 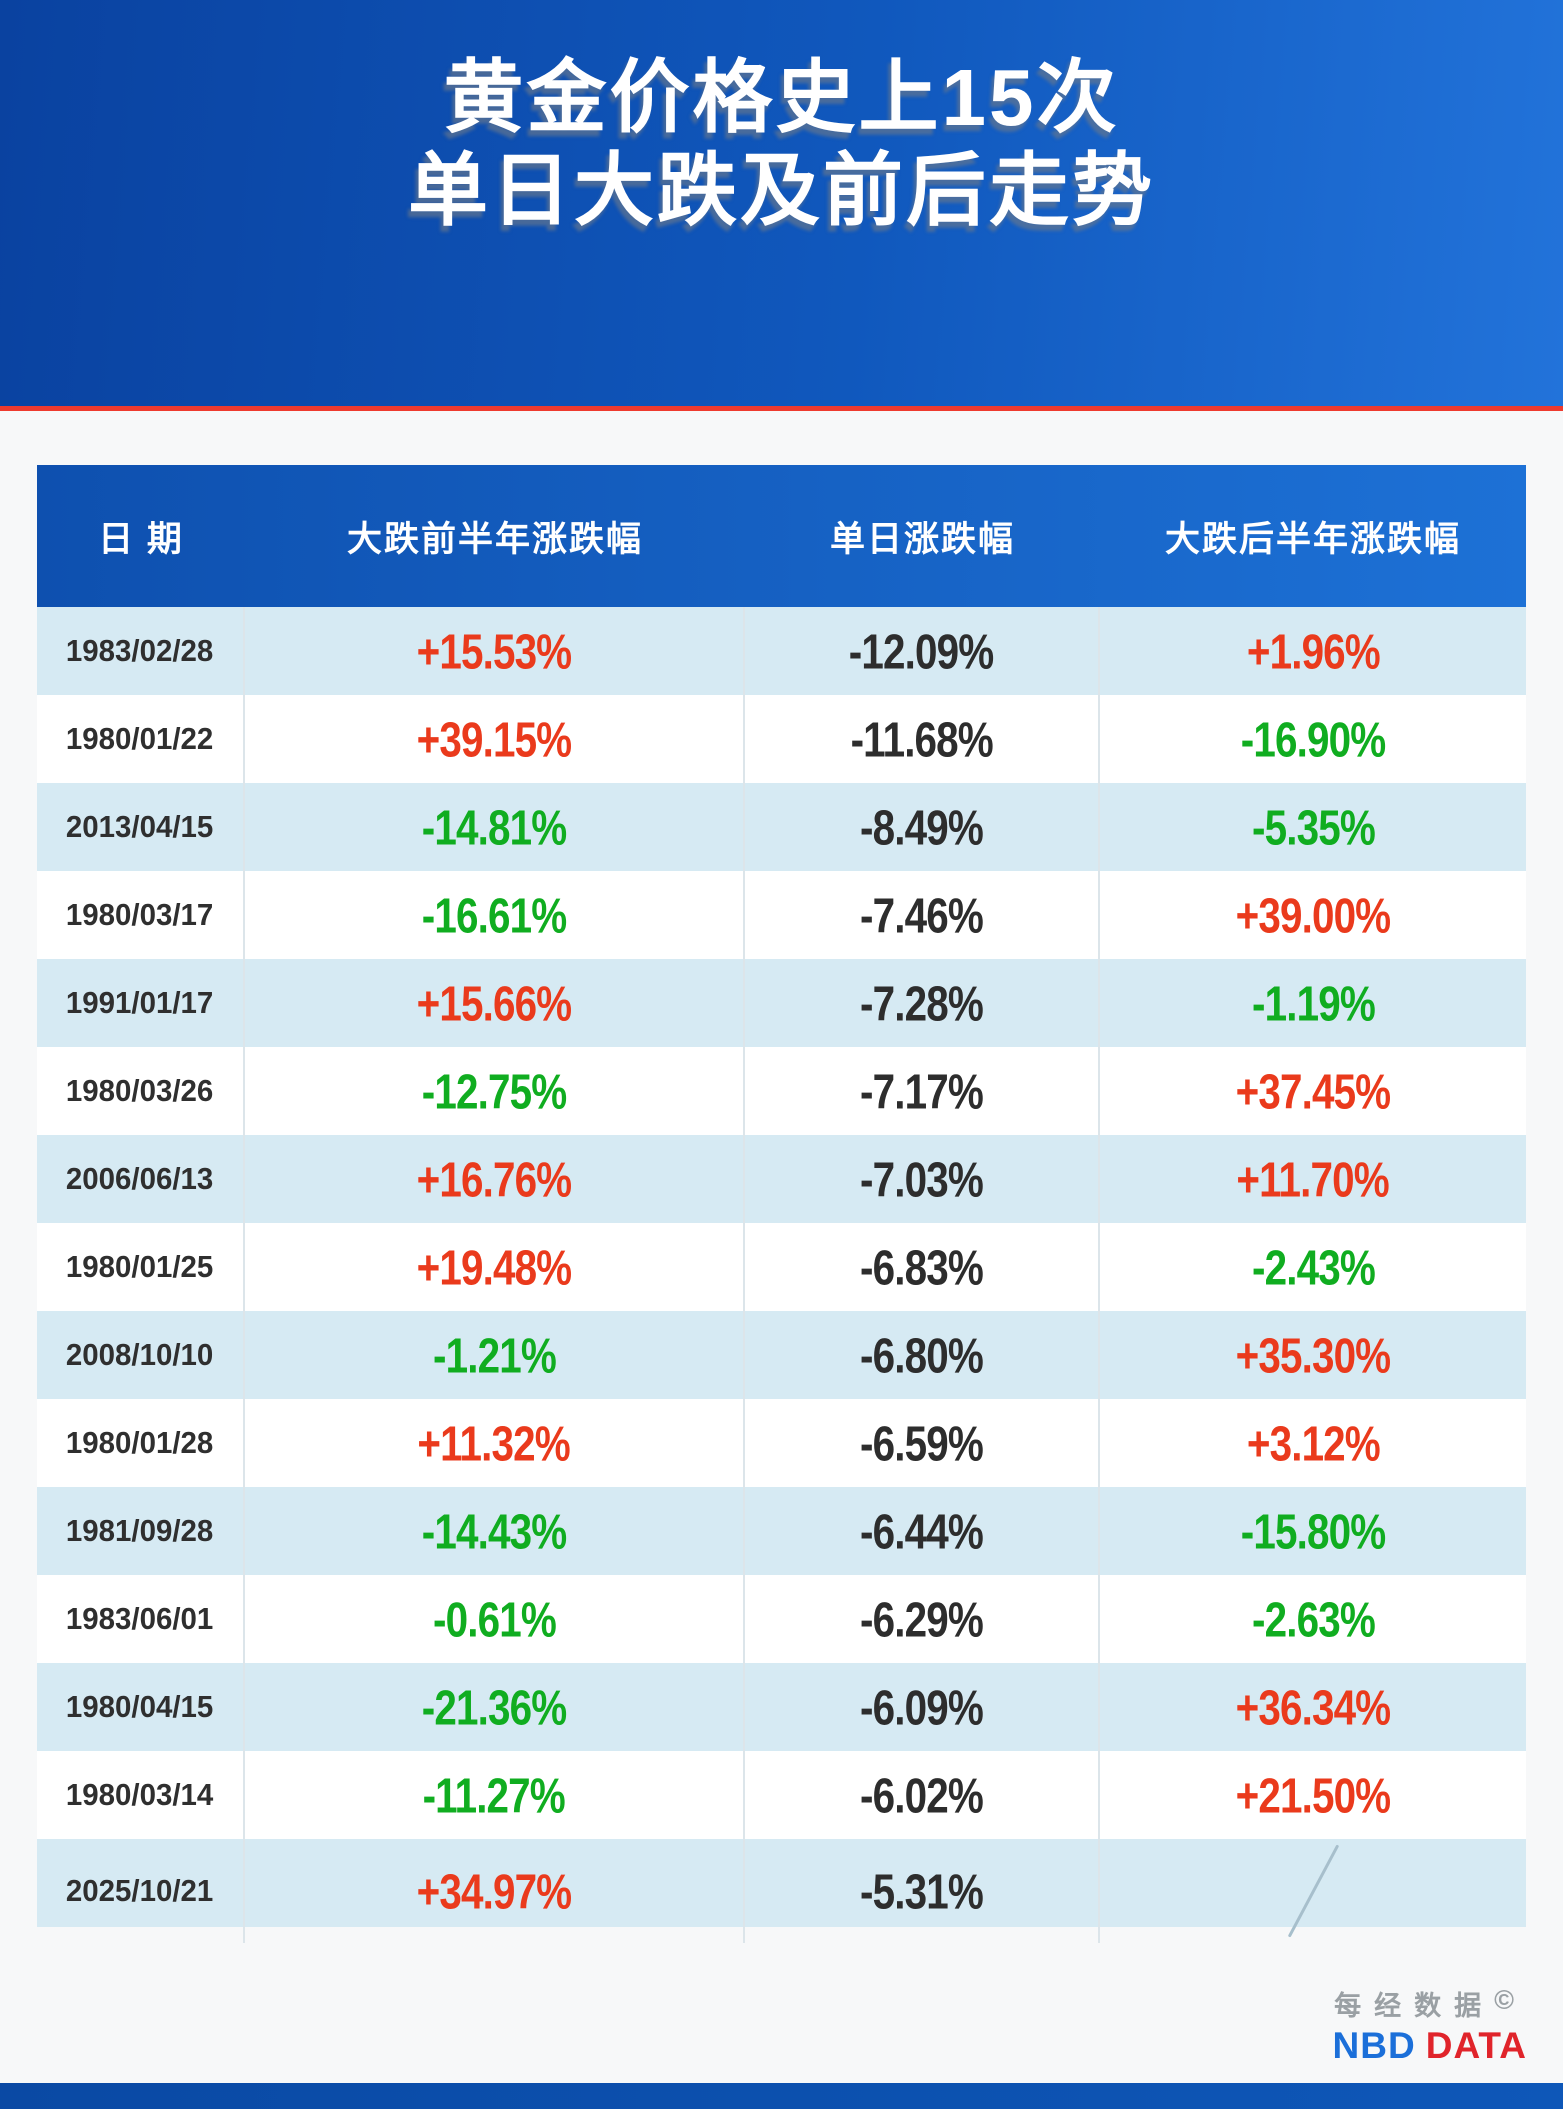 I want to click on value-text: -16.61%, so click(x=494, y=915).